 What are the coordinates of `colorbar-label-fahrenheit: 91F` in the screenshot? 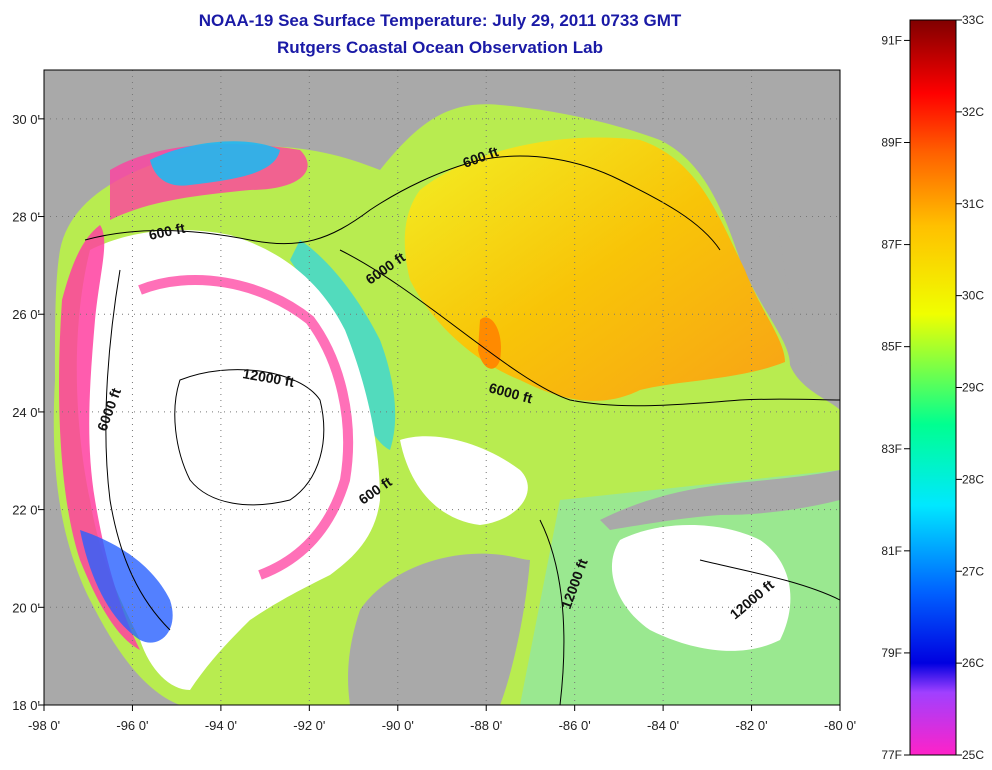 It's located at (891, 40).